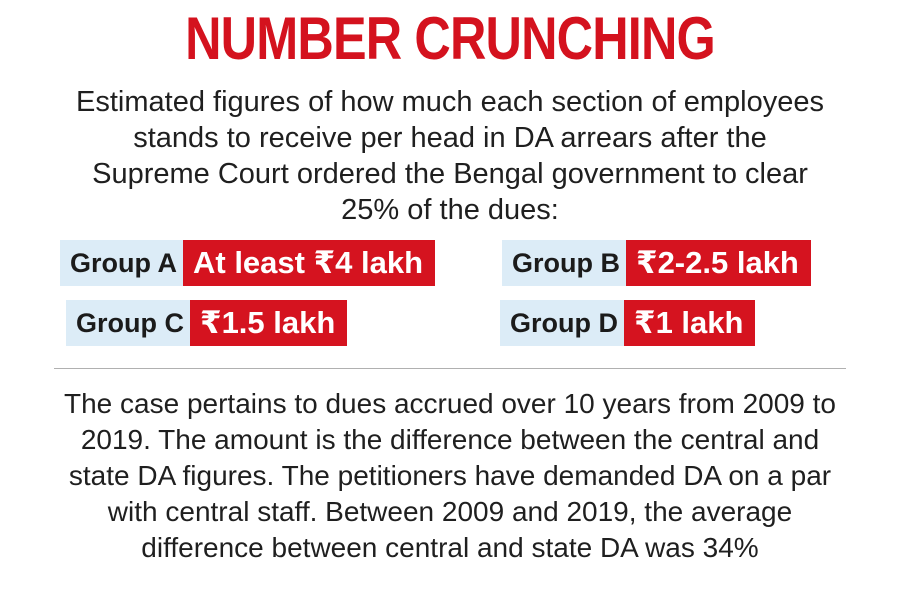  Describe the element at coordinates (450, 38) in the screenshot. I see `infographic-title: NUMBER CRUNCHING` at that location.